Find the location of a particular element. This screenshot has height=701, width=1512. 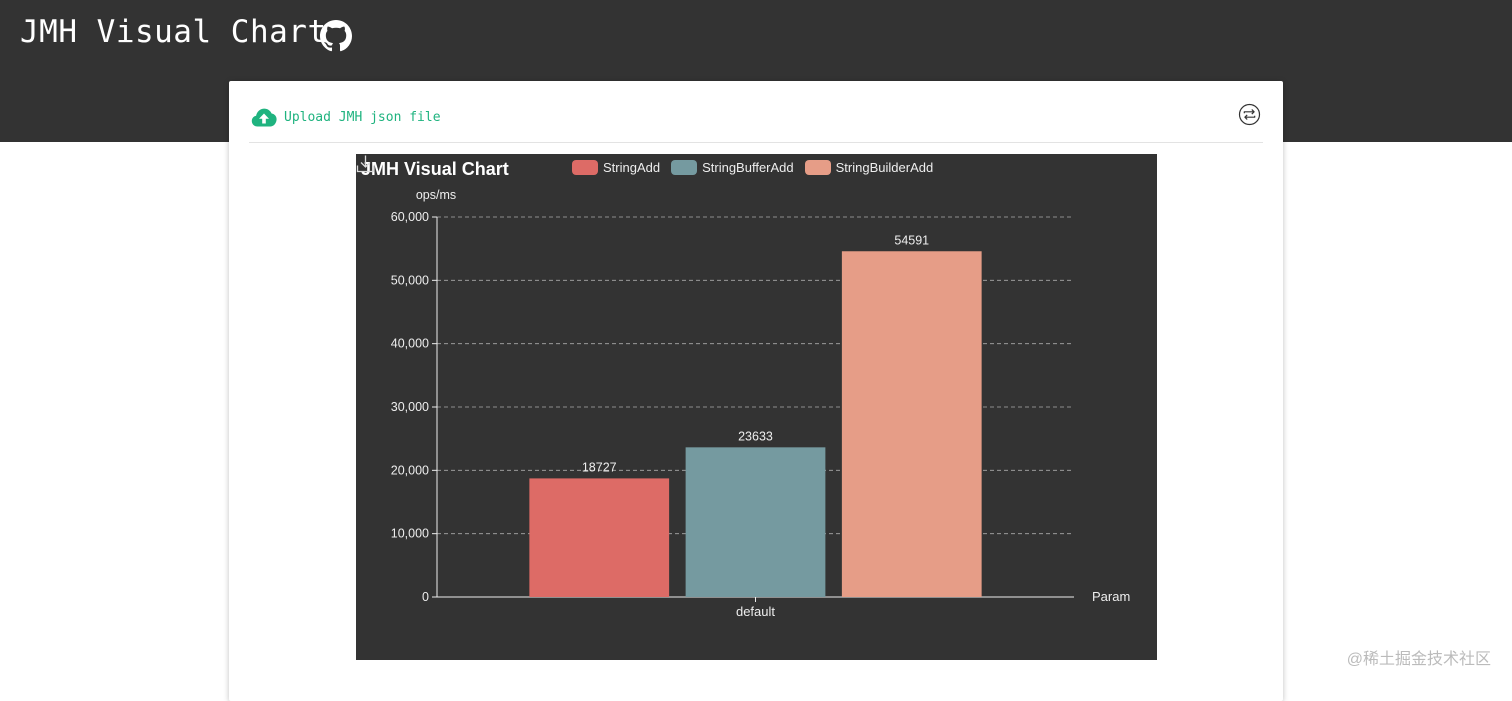

y-tick-label: 30,000 is located at coordinates (410, 407).